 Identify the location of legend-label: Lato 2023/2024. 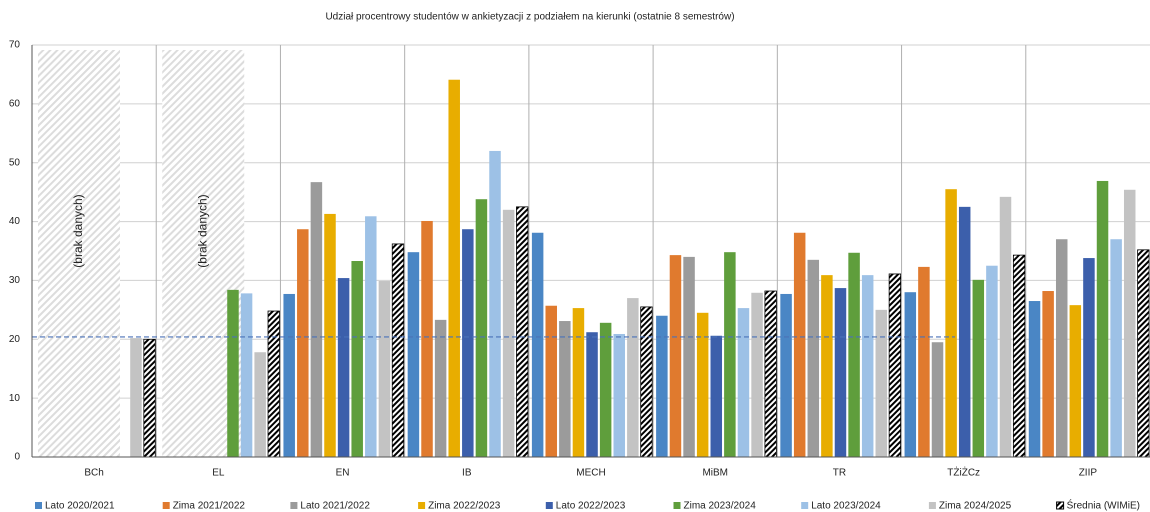
(846, 506).